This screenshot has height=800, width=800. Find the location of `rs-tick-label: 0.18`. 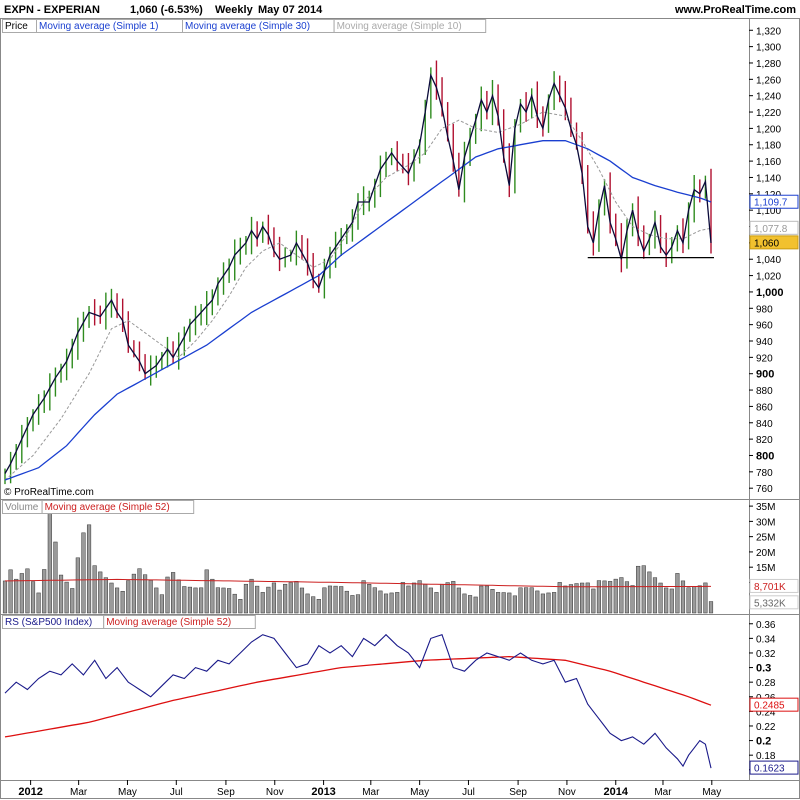

rs-tick-label: 0.18 is located at coordinates (766, 756).